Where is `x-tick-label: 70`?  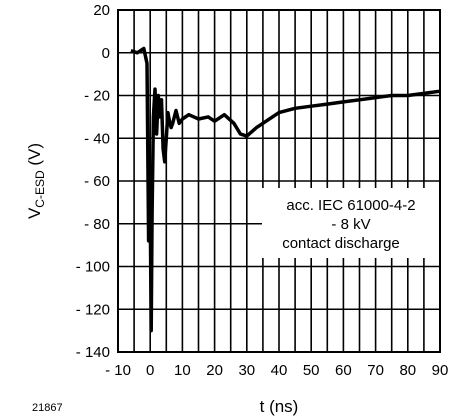
x-tick-label: 70 is located at coordinates (375, 370).